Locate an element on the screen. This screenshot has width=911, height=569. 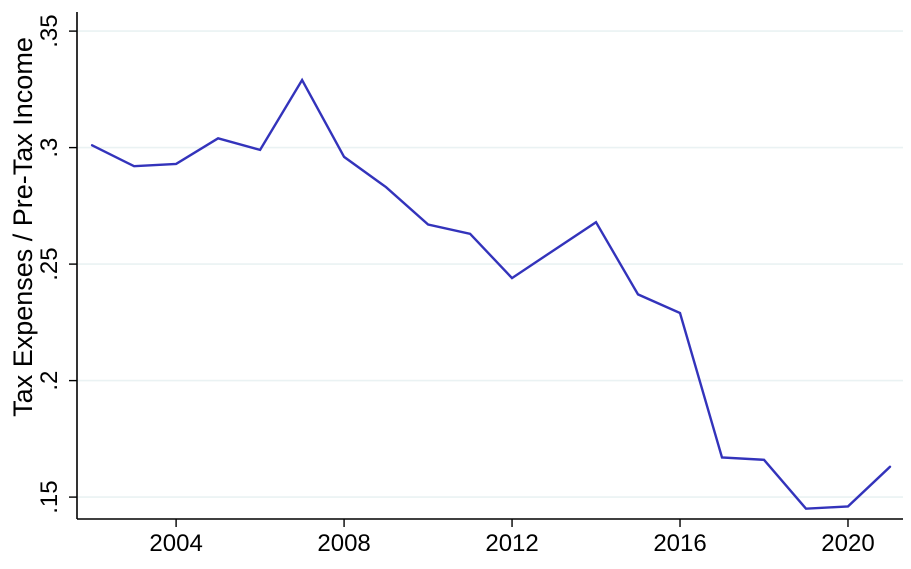
y-tick-label: .35 is located at coordinates (49, 30).